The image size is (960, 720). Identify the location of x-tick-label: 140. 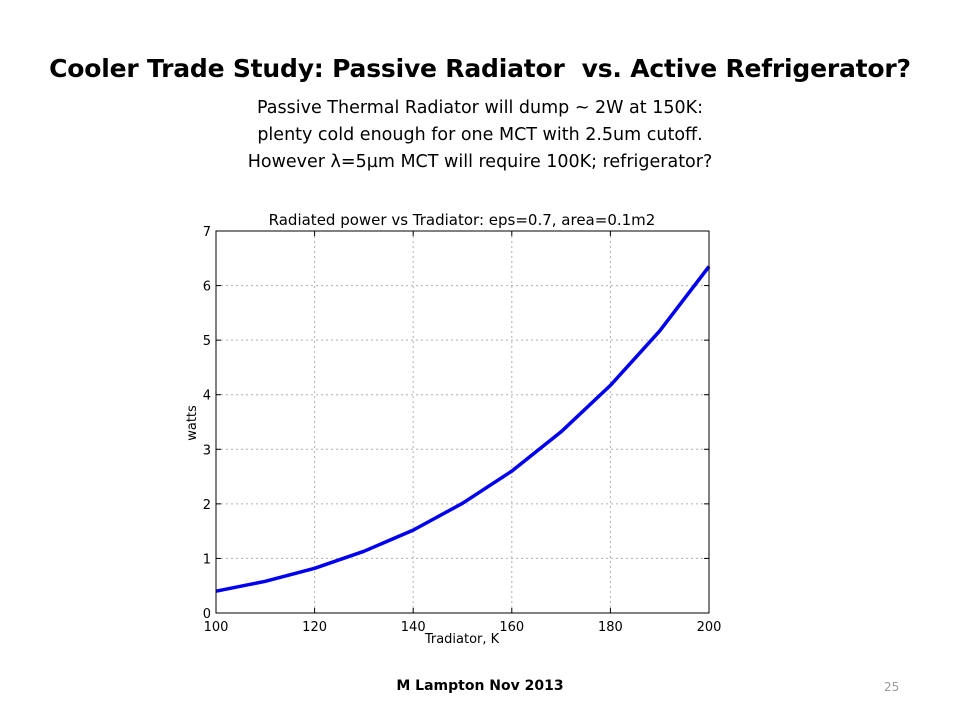
(413, 627).